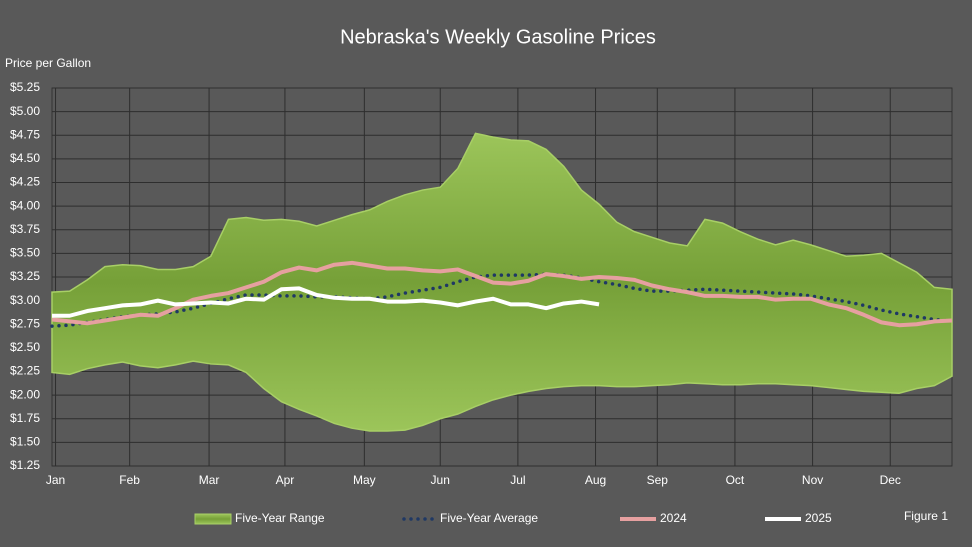 The width and height of the screenshot is (972, 547). What do you see at coordinates (25, 111) in the screenshot?
I see `y-tick-label: $5.00` at bounding box center [25, 111].